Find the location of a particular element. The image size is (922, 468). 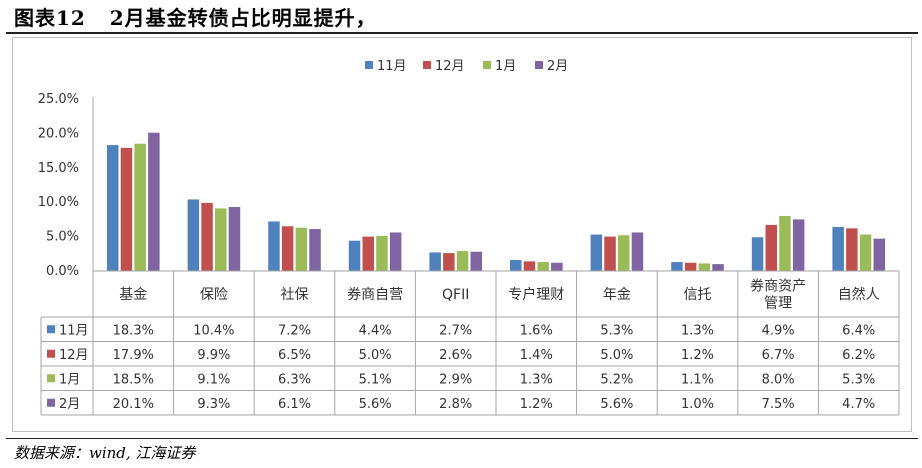

legend-item: 11月 is located at coordinates (386, 66).